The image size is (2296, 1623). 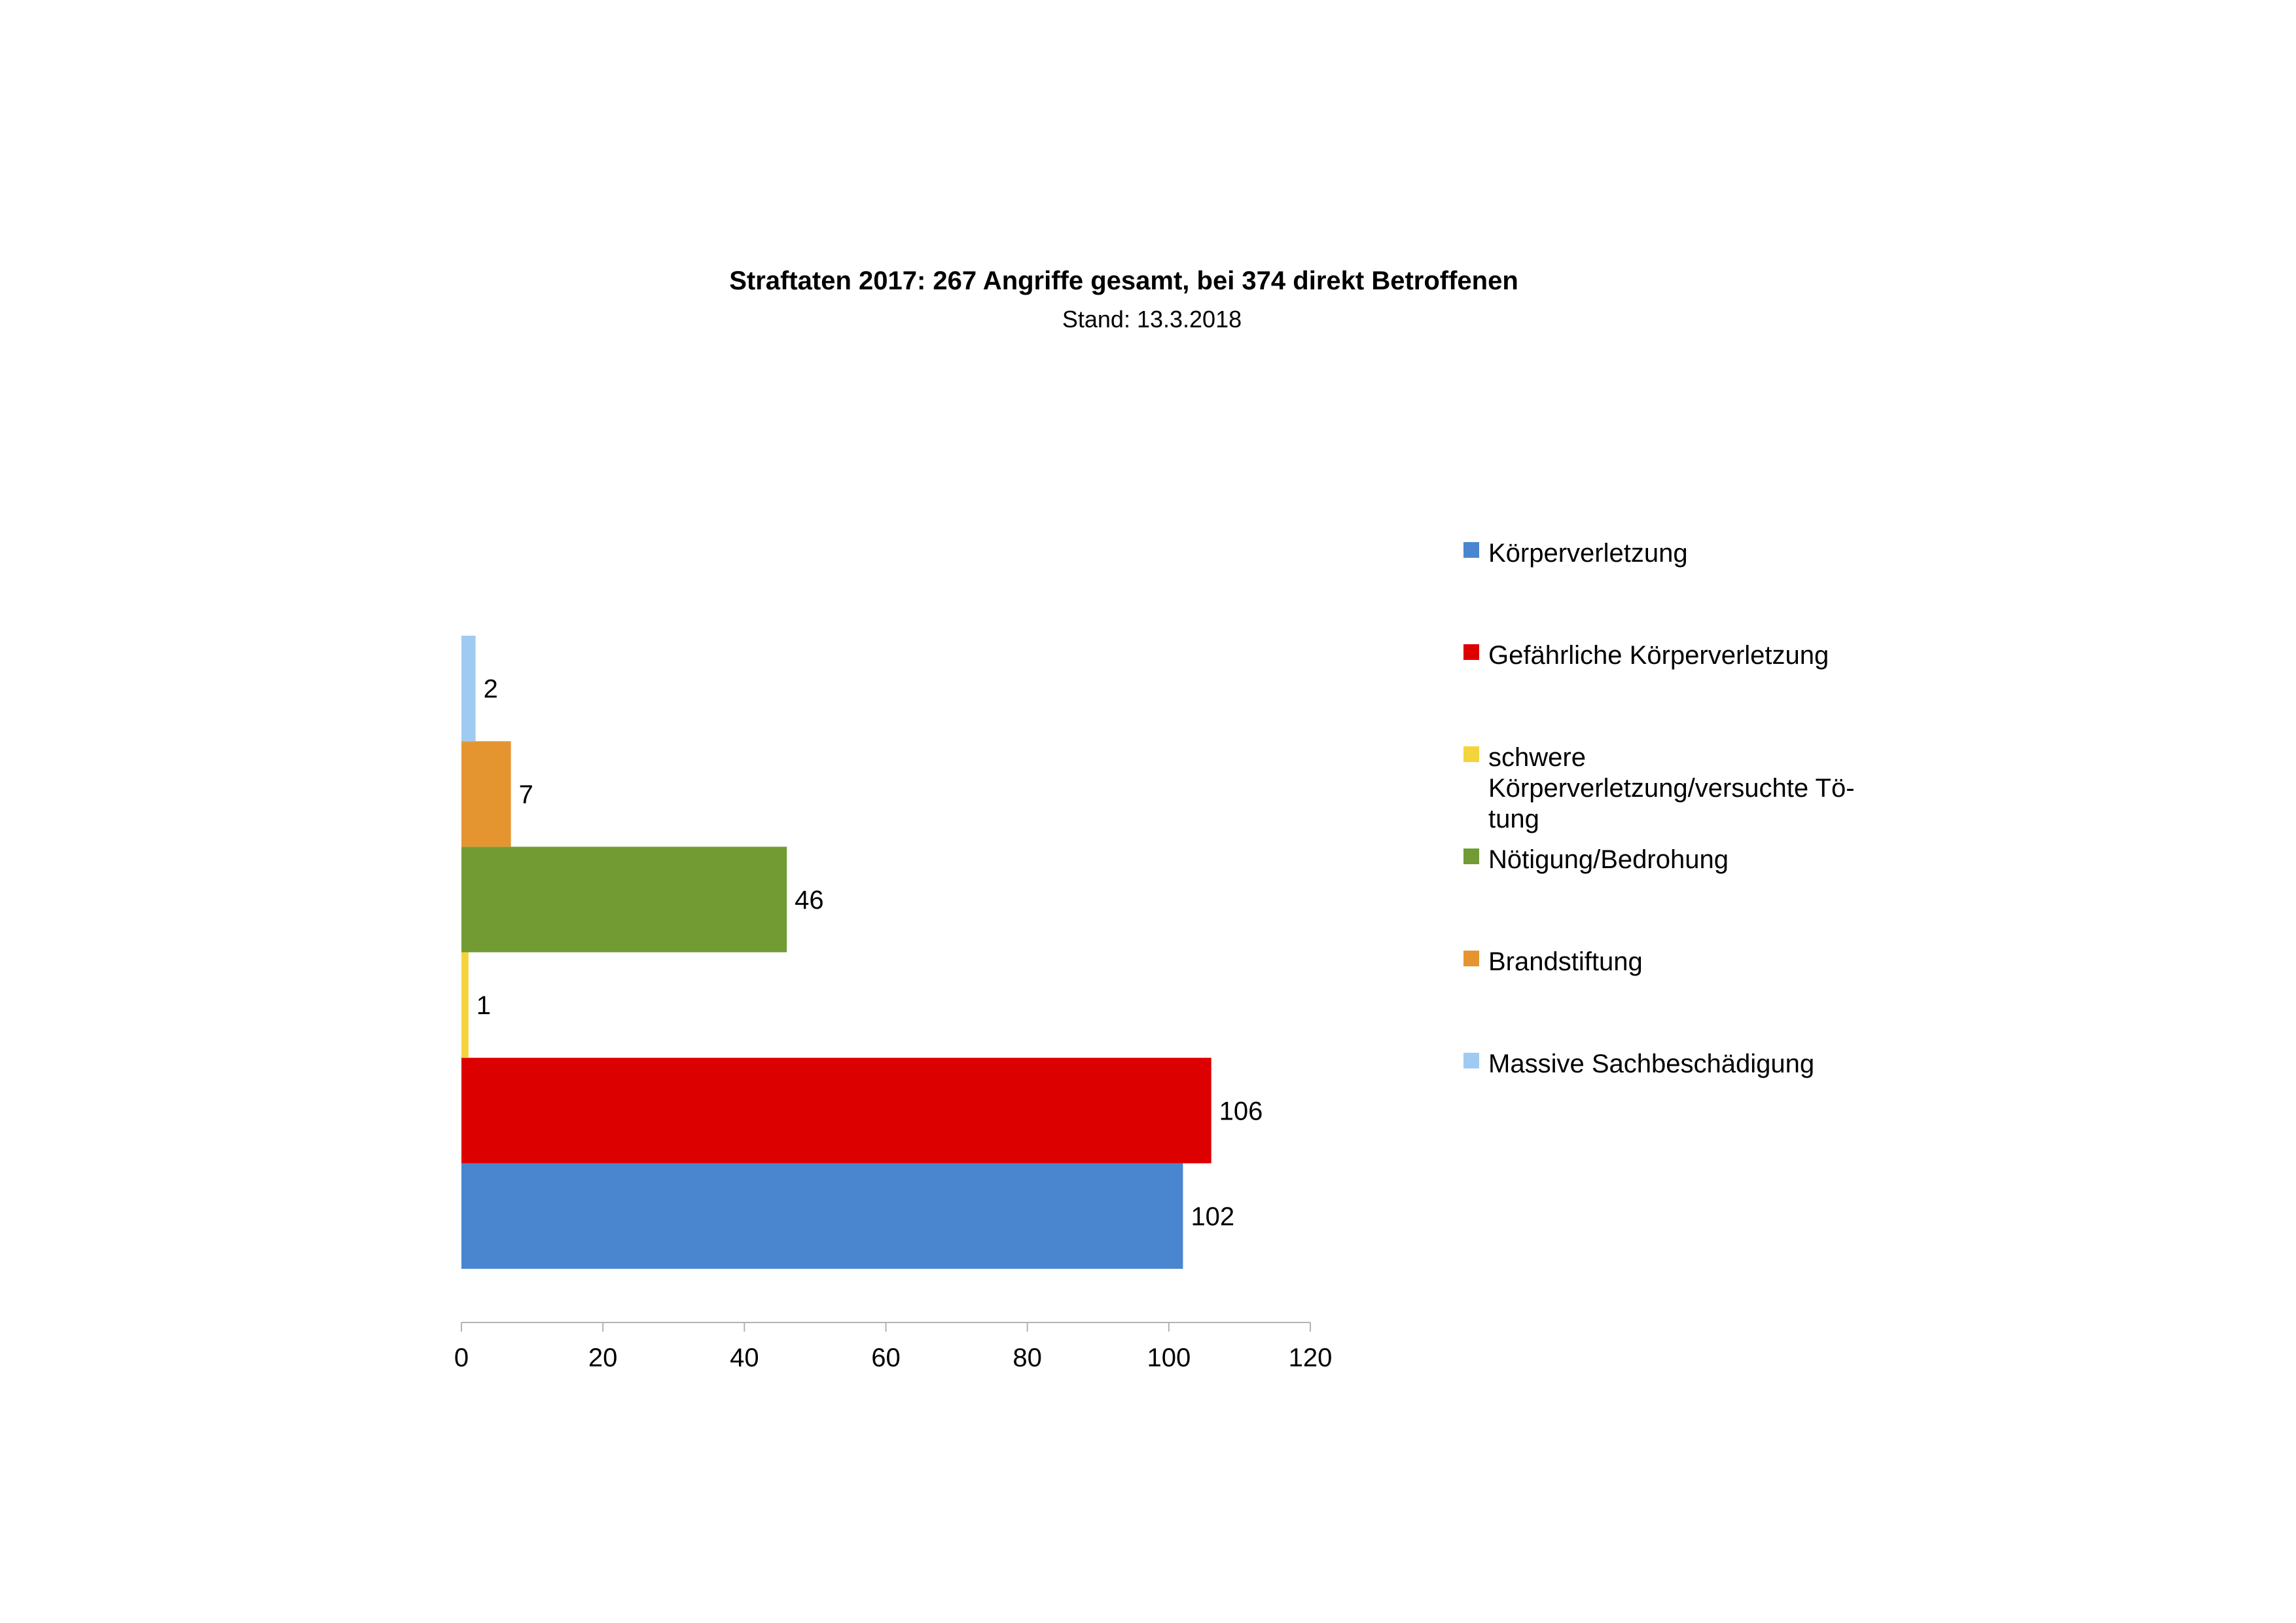 What do you see at coordinates (745, 1357) in the screenshot?
I see `x-tick-label-2: 40` at bounding box center [745, 1357].